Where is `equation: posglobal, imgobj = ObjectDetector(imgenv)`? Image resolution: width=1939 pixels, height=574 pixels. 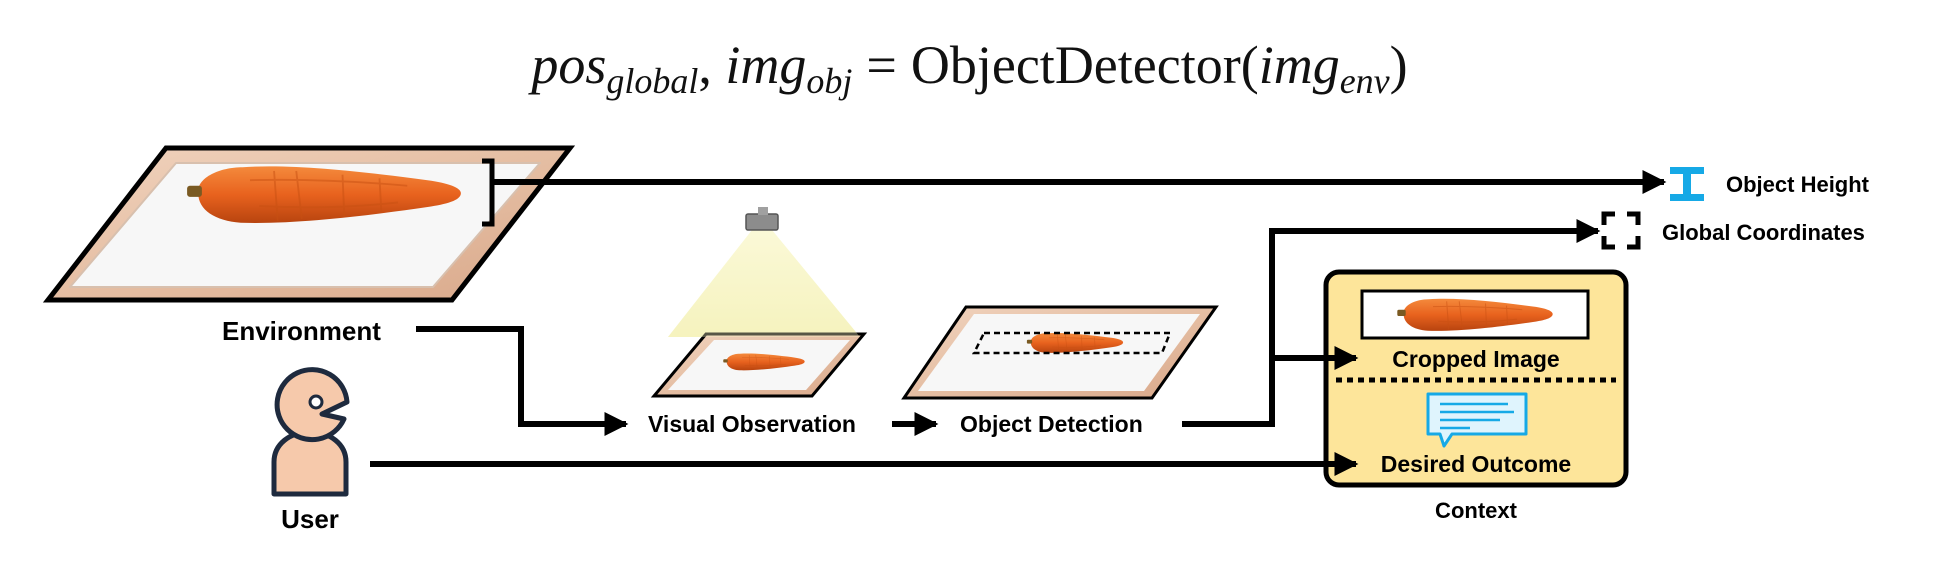
equation: posglobal, imgobj = ObjectDetector(imgenv) is located at coordinates (969, 68).